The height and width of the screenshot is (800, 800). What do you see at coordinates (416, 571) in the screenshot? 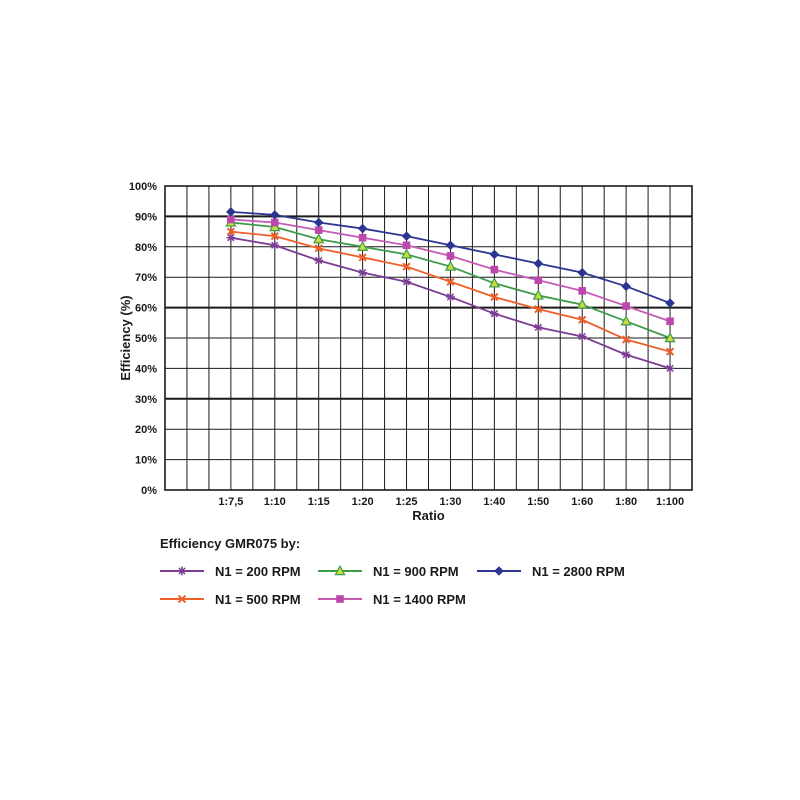
I see `legend-item-label: N1 = 900 RPM` at bounding box center [416, 571].